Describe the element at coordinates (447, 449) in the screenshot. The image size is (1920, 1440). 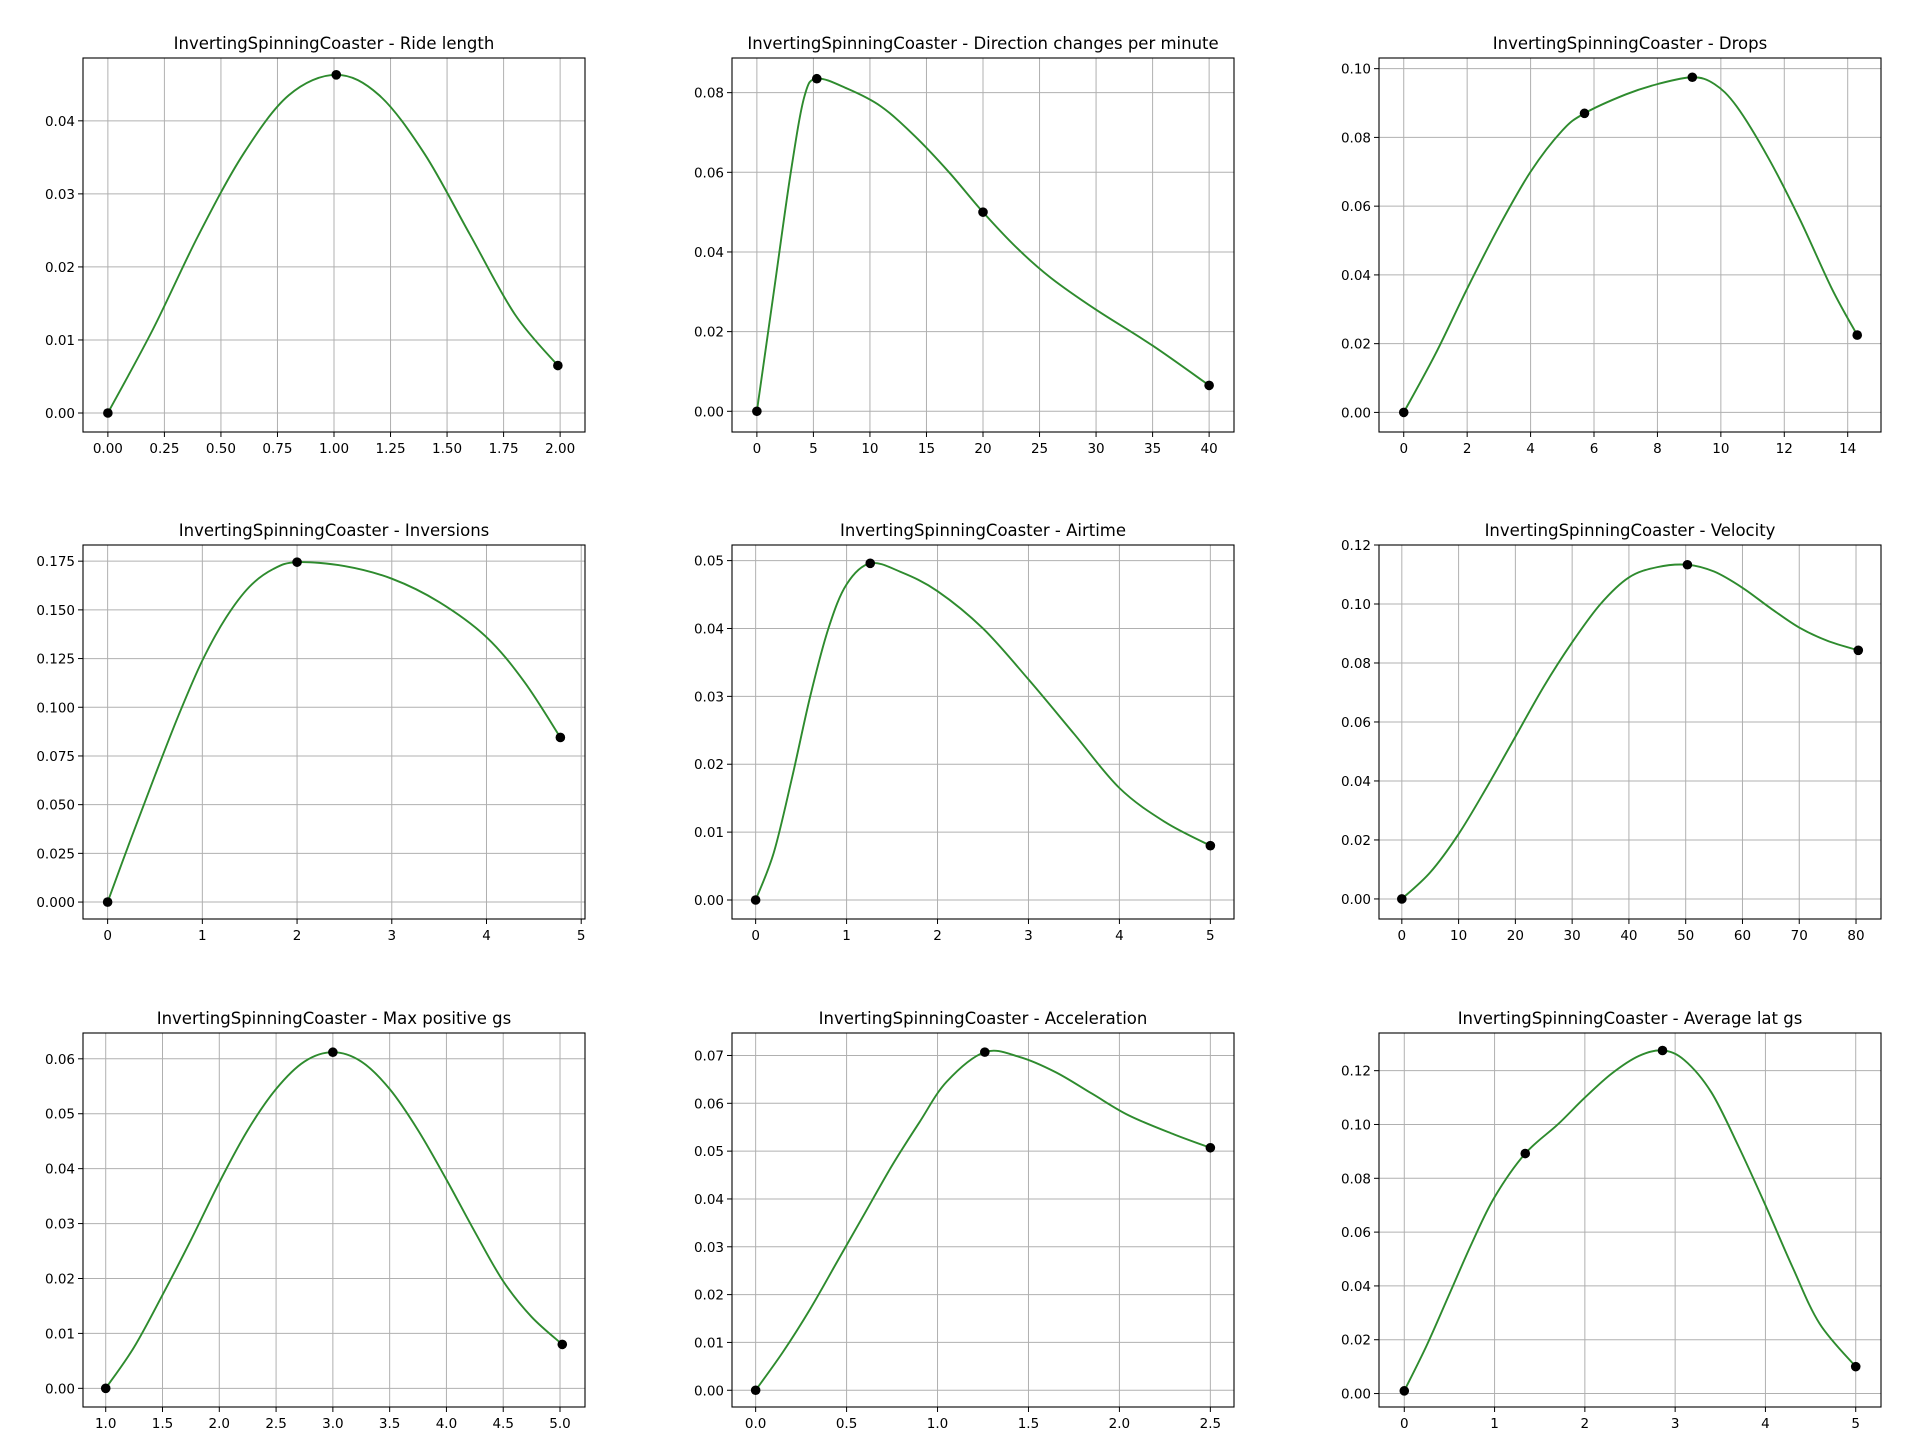
I see `x-tick-label: 1.50` at that location.